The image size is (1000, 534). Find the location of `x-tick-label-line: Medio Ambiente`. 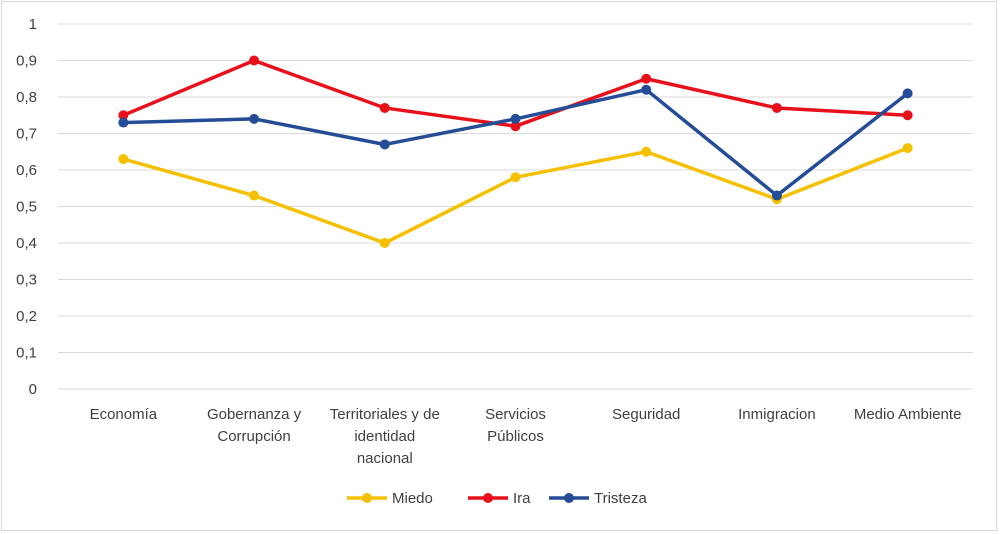

x-tick-label-line: Medio Ambiente is located at coordinates (908, 414).